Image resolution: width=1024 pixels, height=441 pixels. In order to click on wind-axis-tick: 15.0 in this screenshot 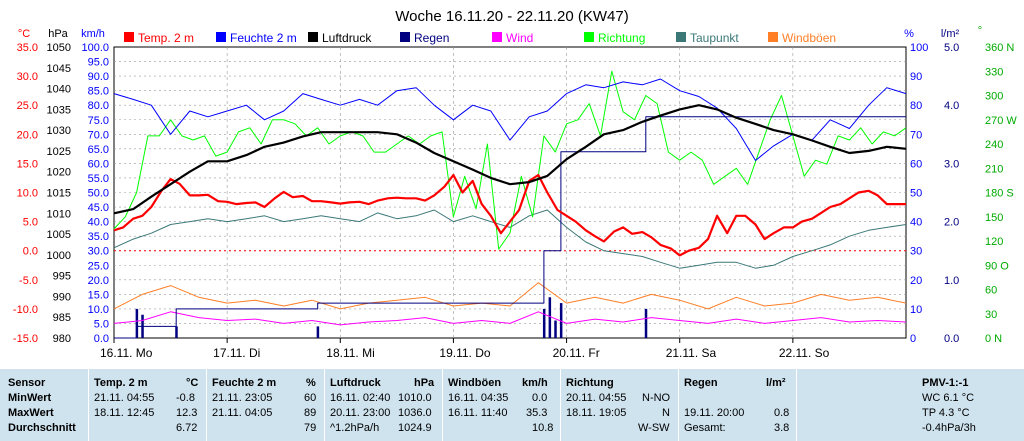, I will do `click(98, 295)`.